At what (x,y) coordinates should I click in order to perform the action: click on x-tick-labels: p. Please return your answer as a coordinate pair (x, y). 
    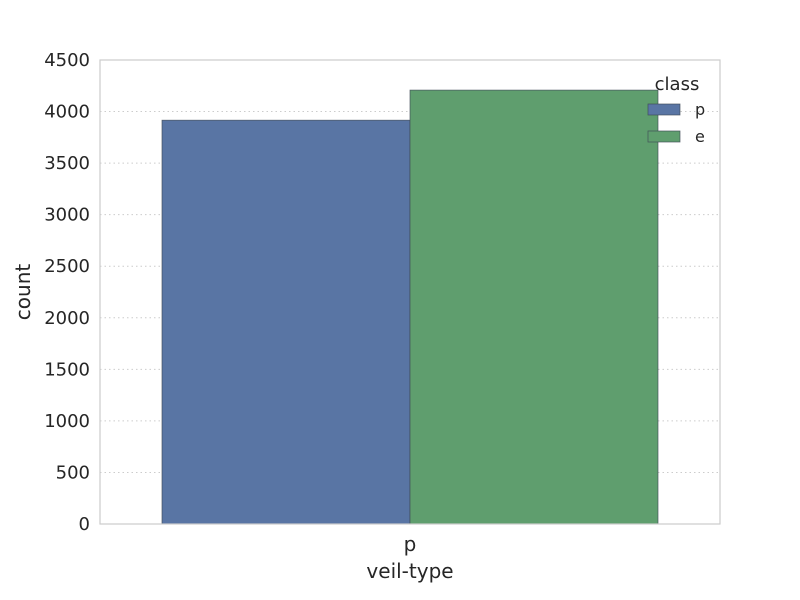
    Looking at the image, I should click on (410, 544).